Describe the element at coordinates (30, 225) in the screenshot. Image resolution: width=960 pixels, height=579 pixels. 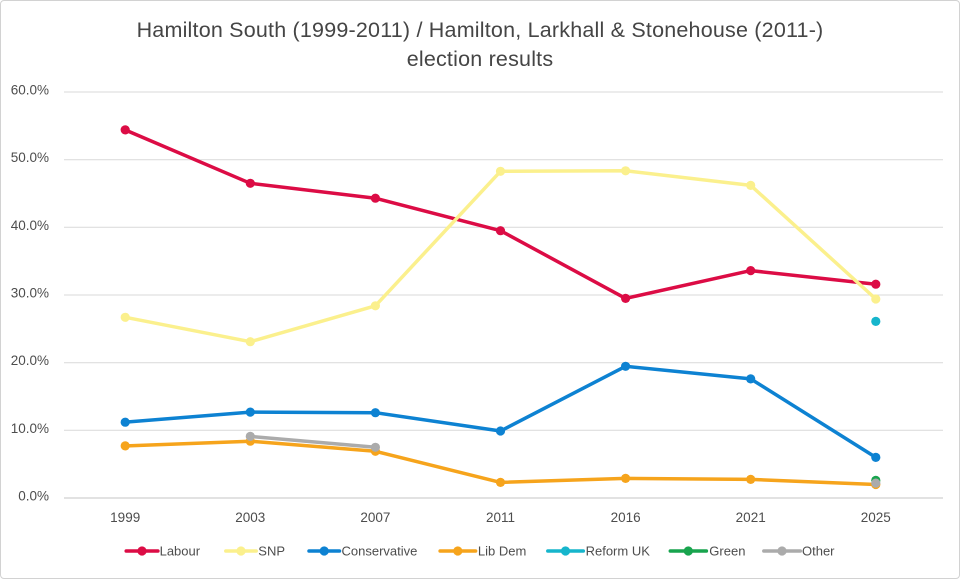
I see `svg-text: 40.0%` at that location.